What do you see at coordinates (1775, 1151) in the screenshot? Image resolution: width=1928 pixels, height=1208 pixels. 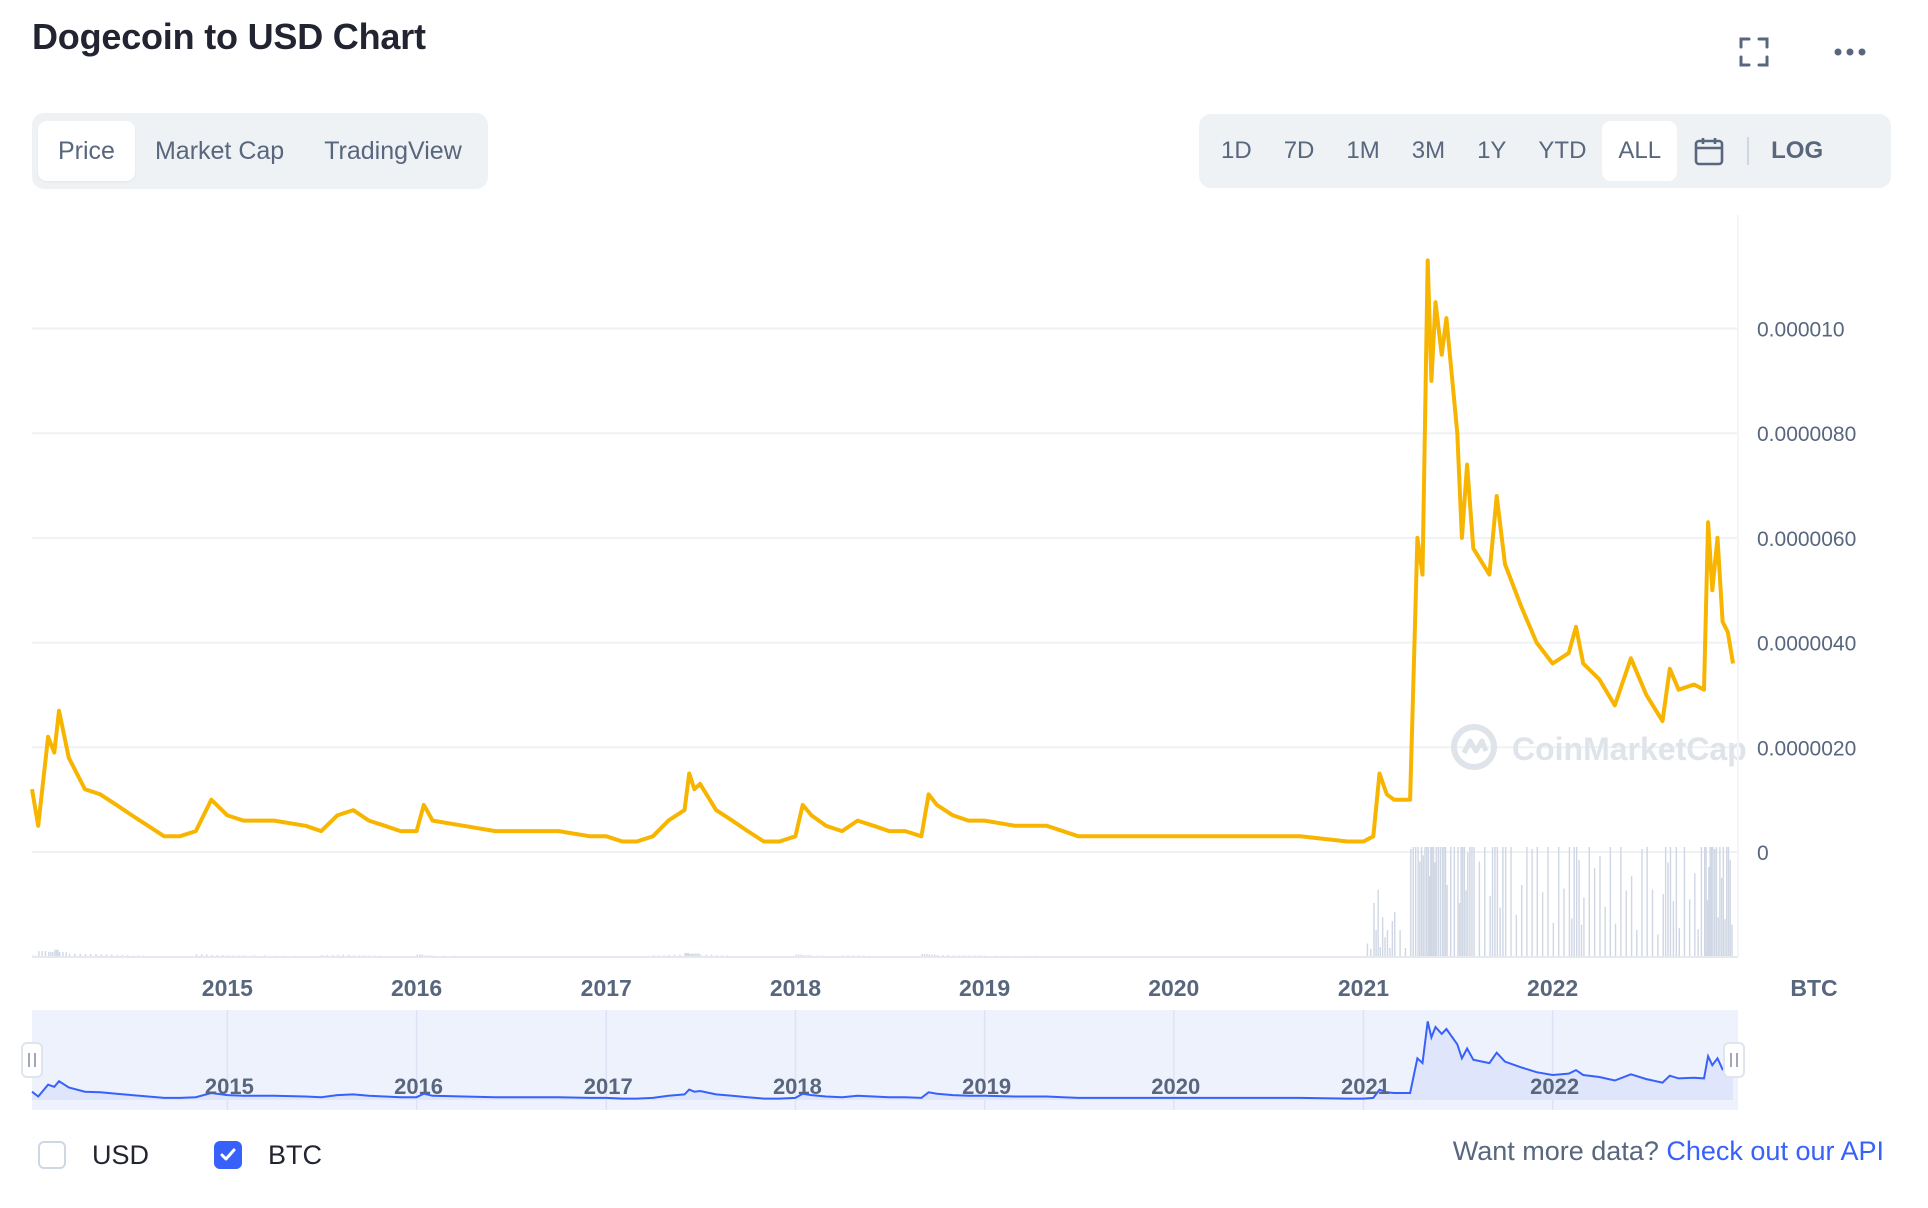 I see `api-link: Check out our API` at bounding box center [1775, 1151].